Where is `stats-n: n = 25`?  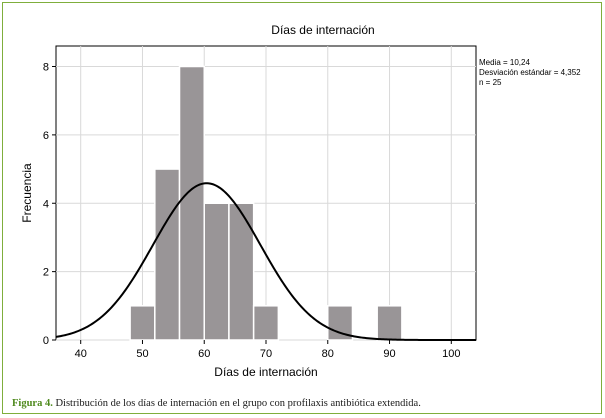 stats-n: n = 25 is located at coordinates (490, 82).